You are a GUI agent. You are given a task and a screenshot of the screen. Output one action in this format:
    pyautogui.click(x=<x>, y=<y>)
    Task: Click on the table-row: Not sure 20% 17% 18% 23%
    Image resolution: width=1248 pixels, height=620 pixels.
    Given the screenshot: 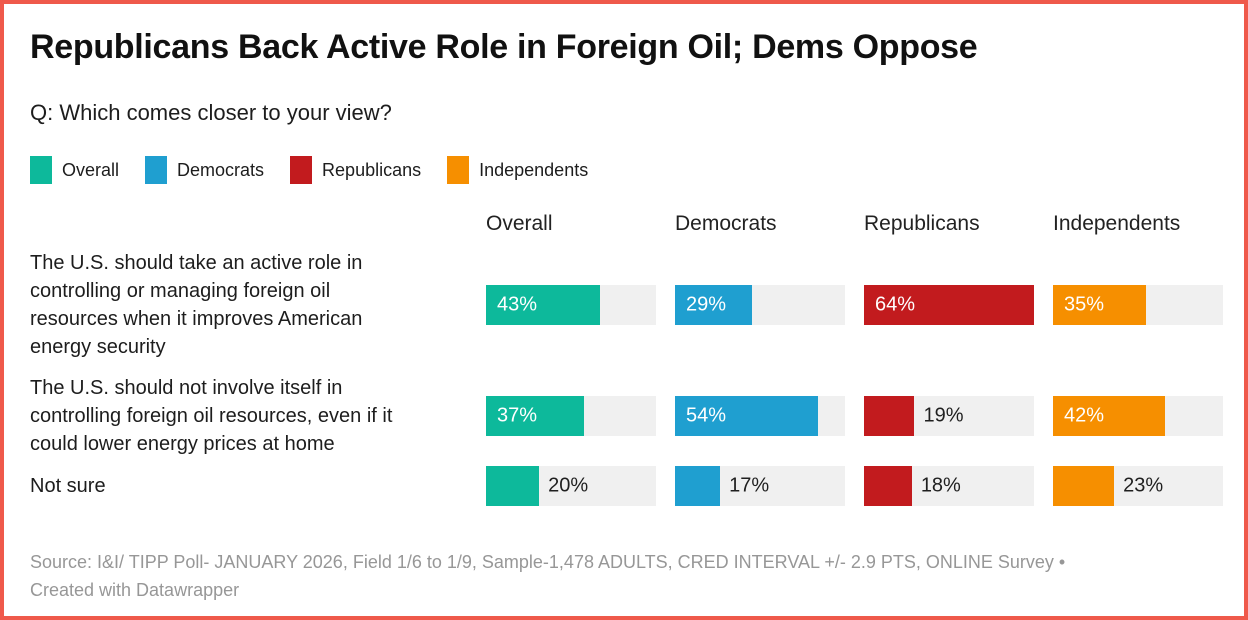 What is the action you would take?
    pyautogui.click(x=626, y=486)
    